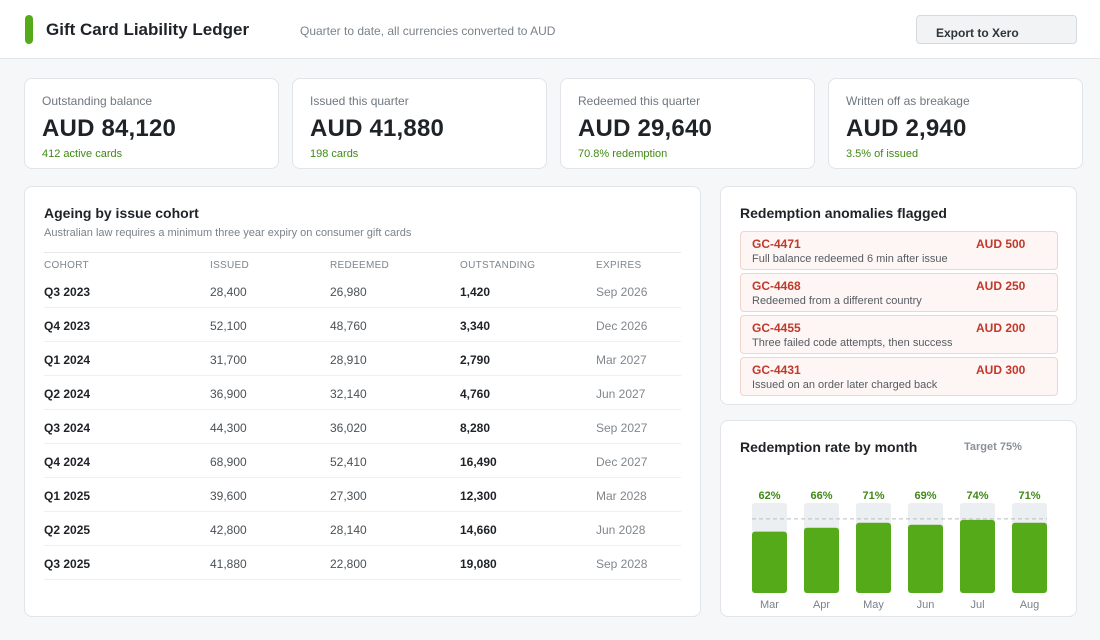  I want to click on outstanding-cell: 16,490, so click(478, 462).